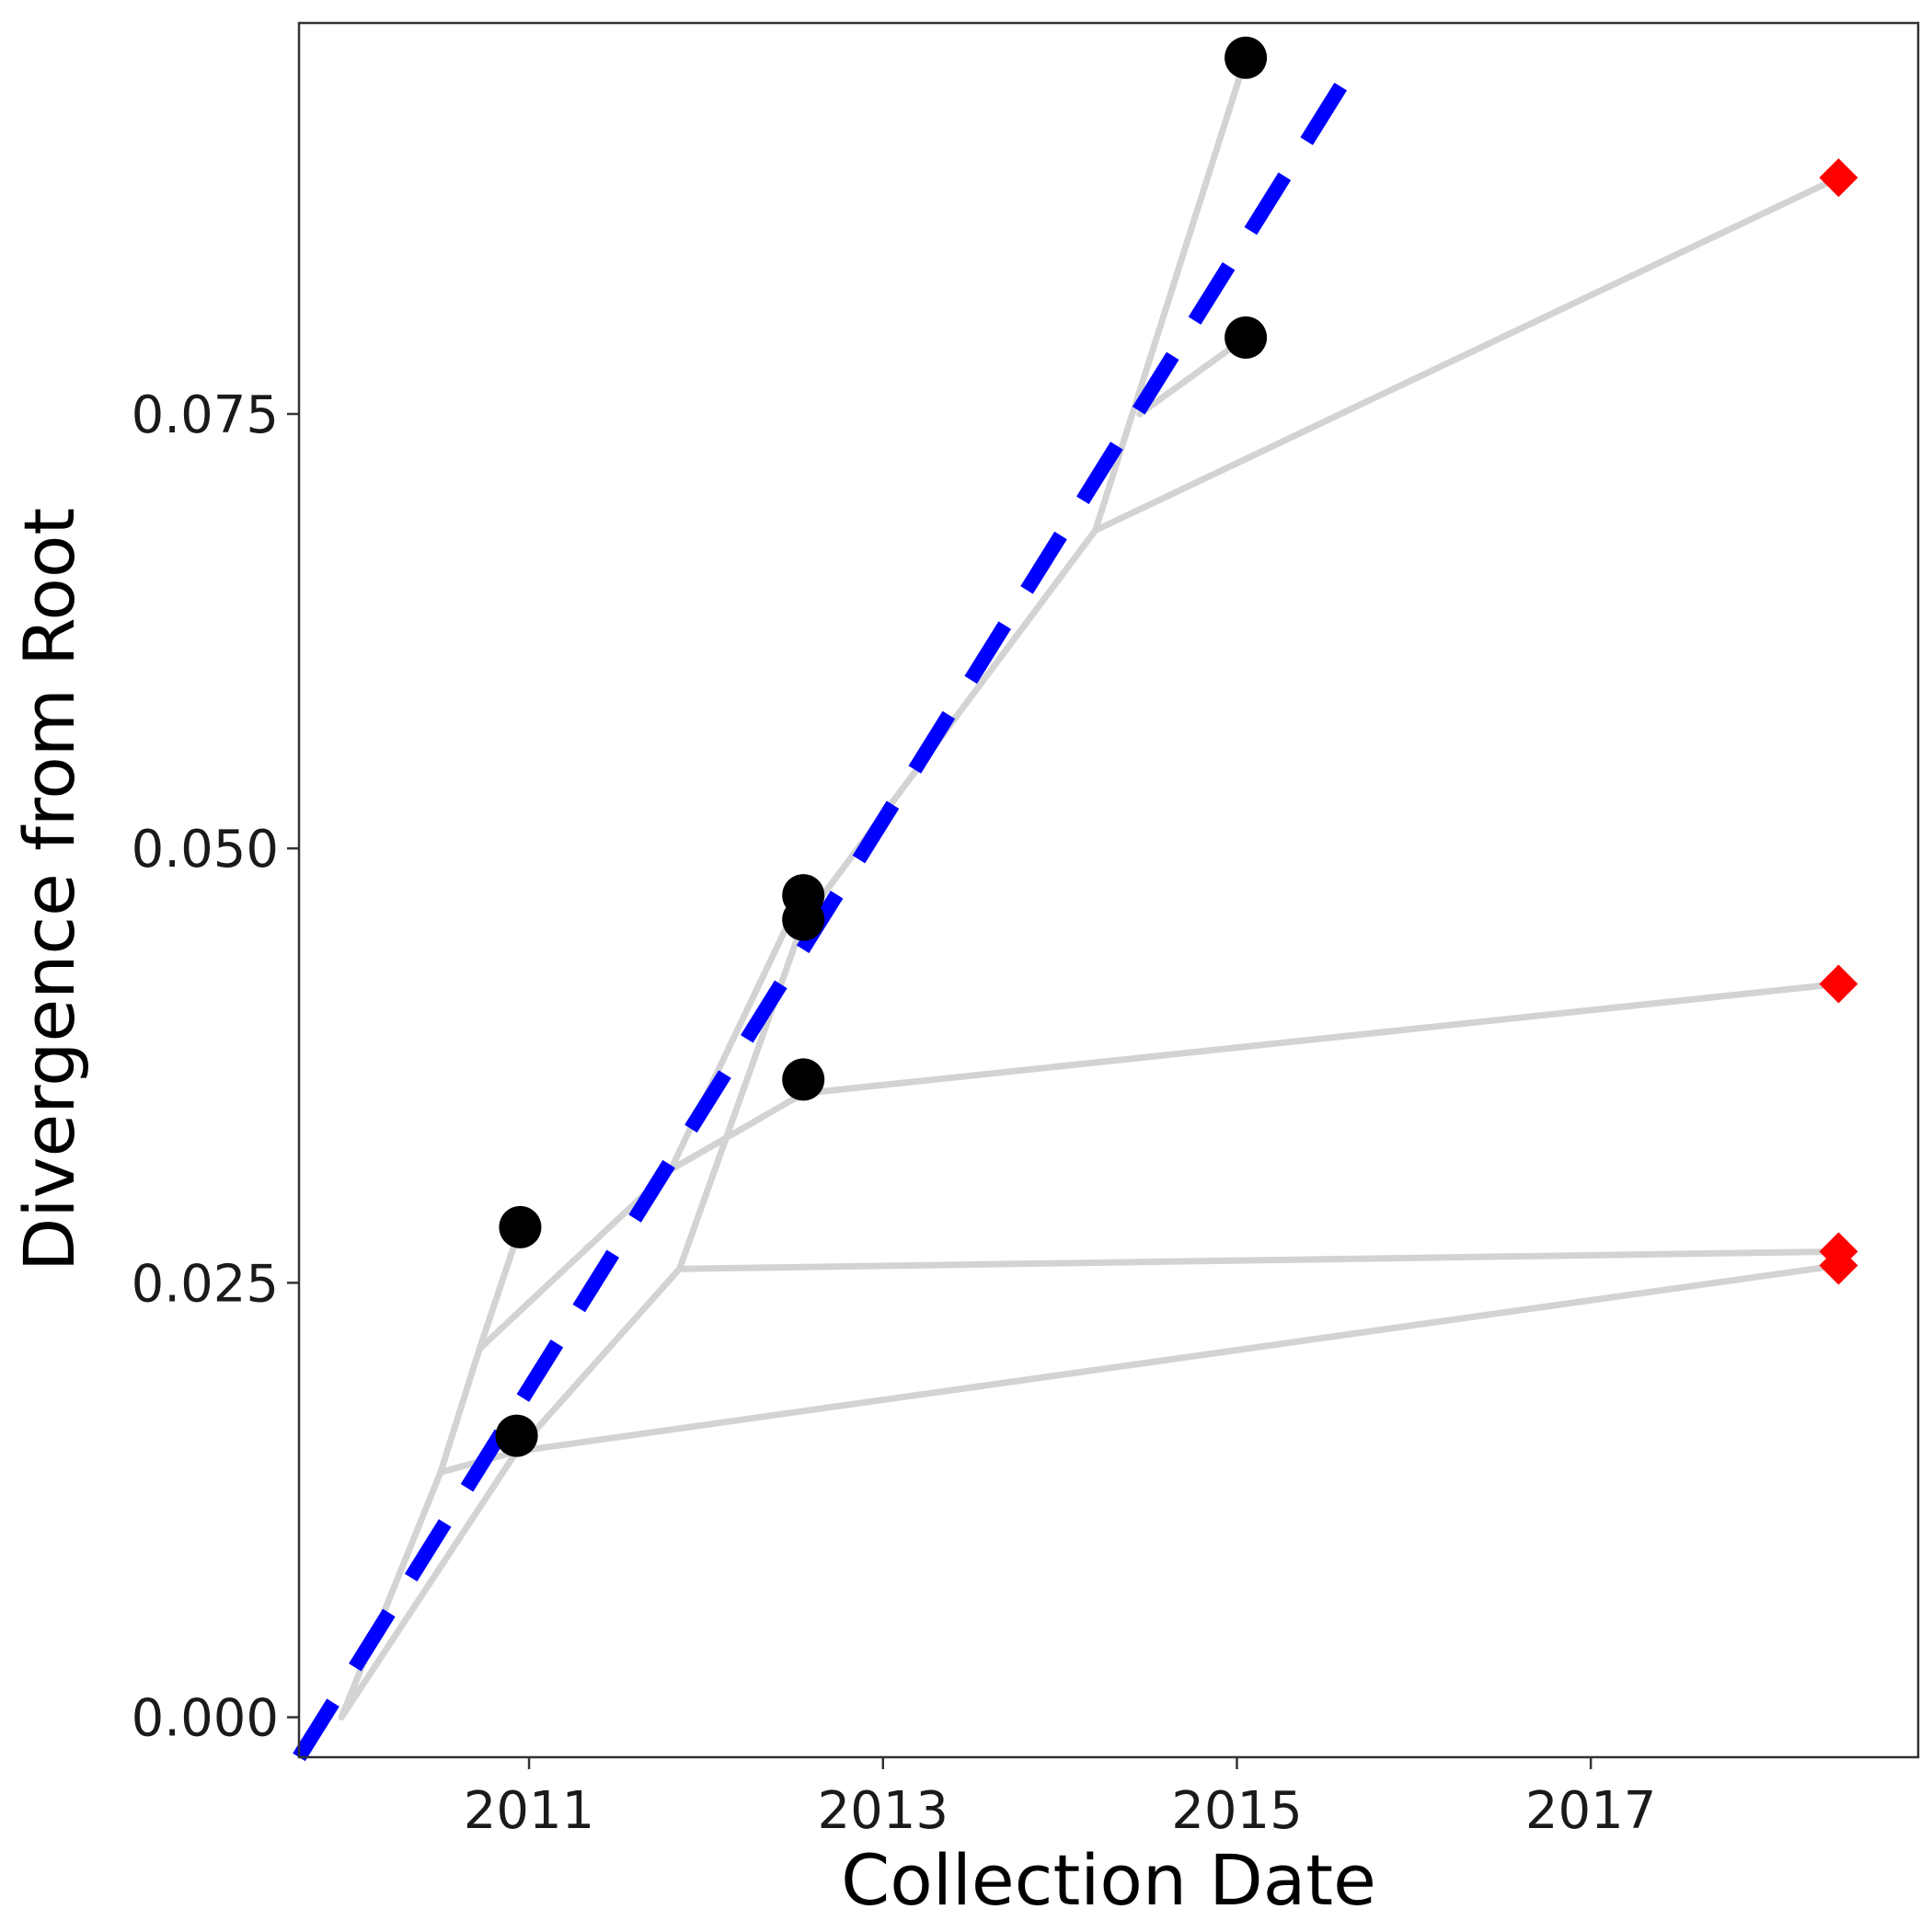  Describe the element at coordinates (883, 1811) in the screenshot. I see `x-tick-label-2013: 2013` at that location.